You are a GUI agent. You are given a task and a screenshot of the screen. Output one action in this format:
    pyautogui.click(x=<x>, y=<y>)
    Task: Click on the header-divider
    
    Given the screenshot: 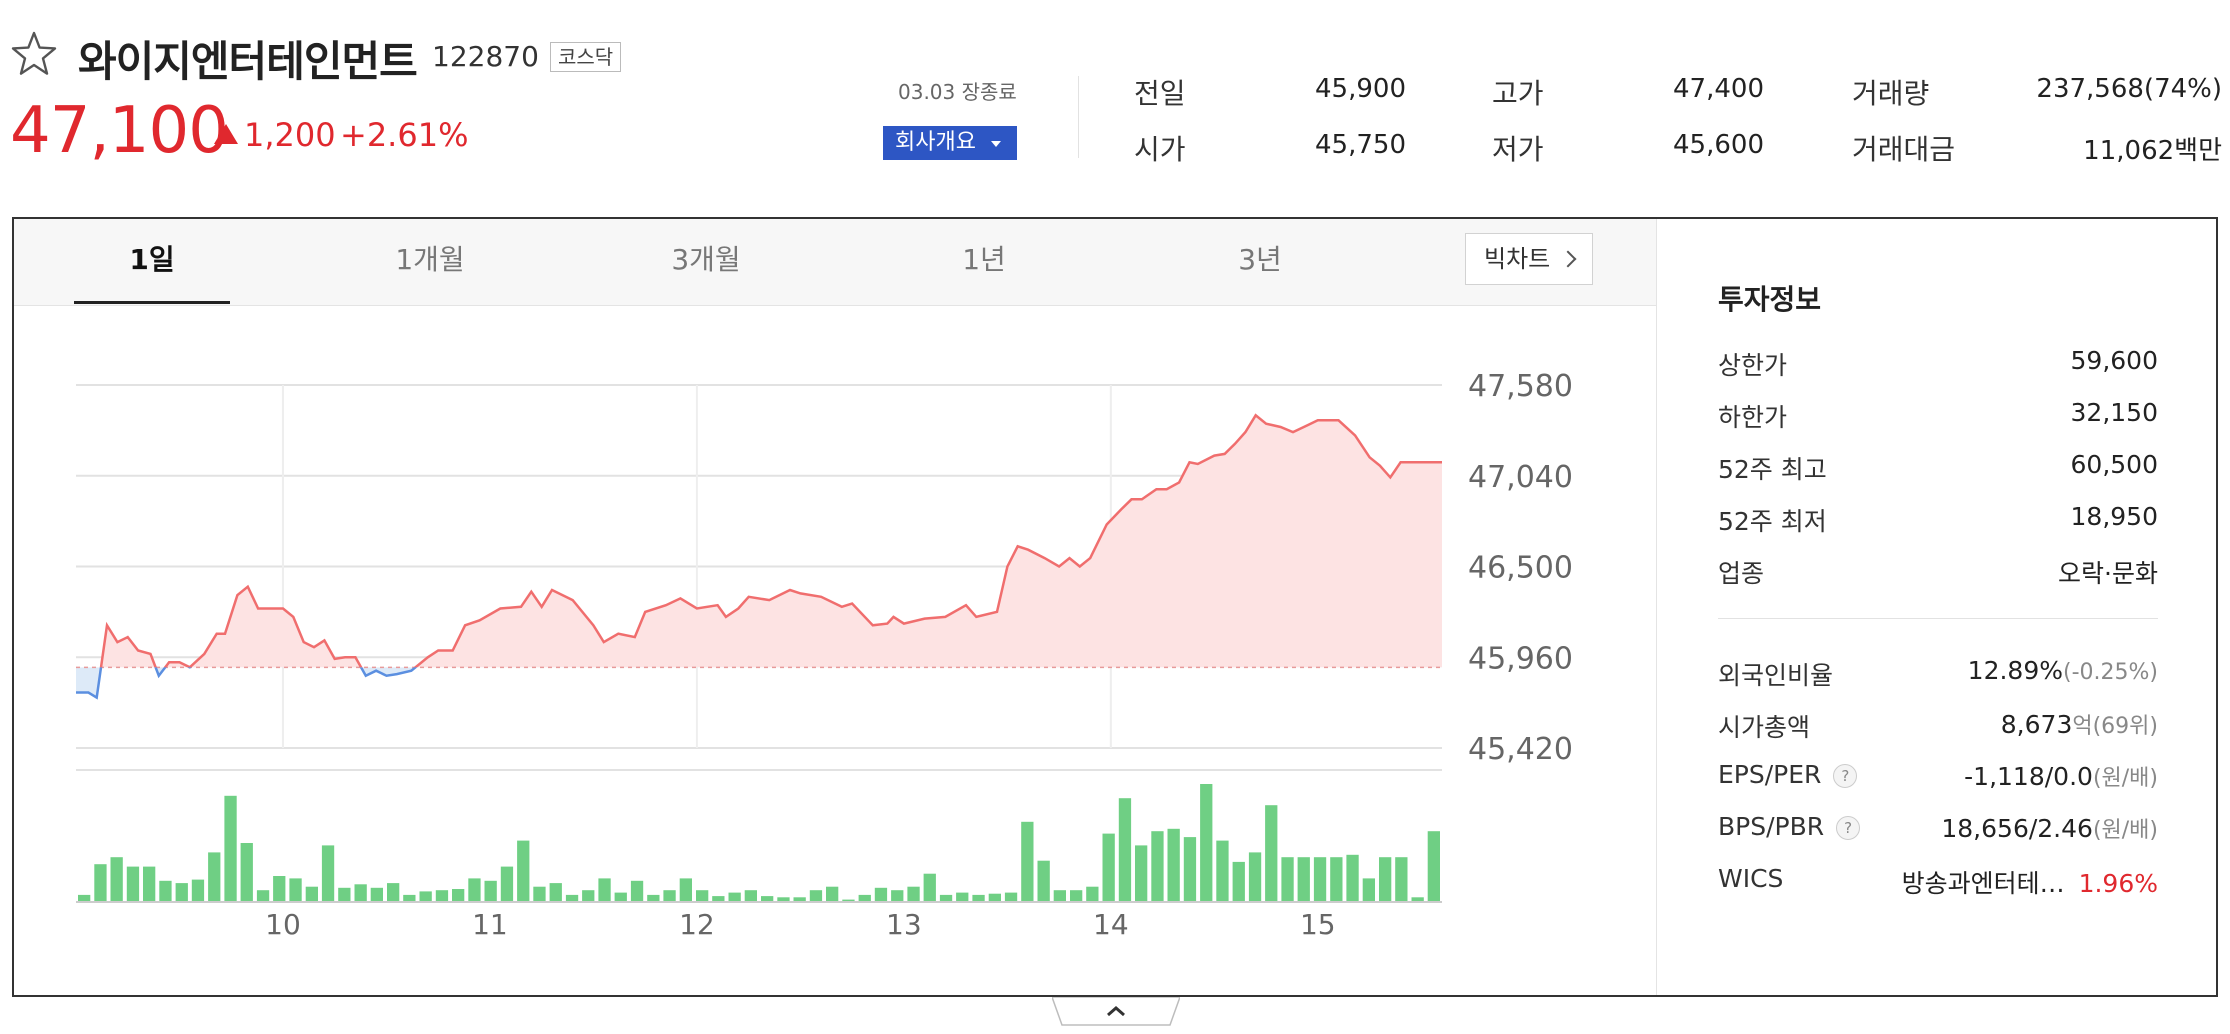 What is the action you would take?
    pyautogui.click(x=1078, y=117)
    